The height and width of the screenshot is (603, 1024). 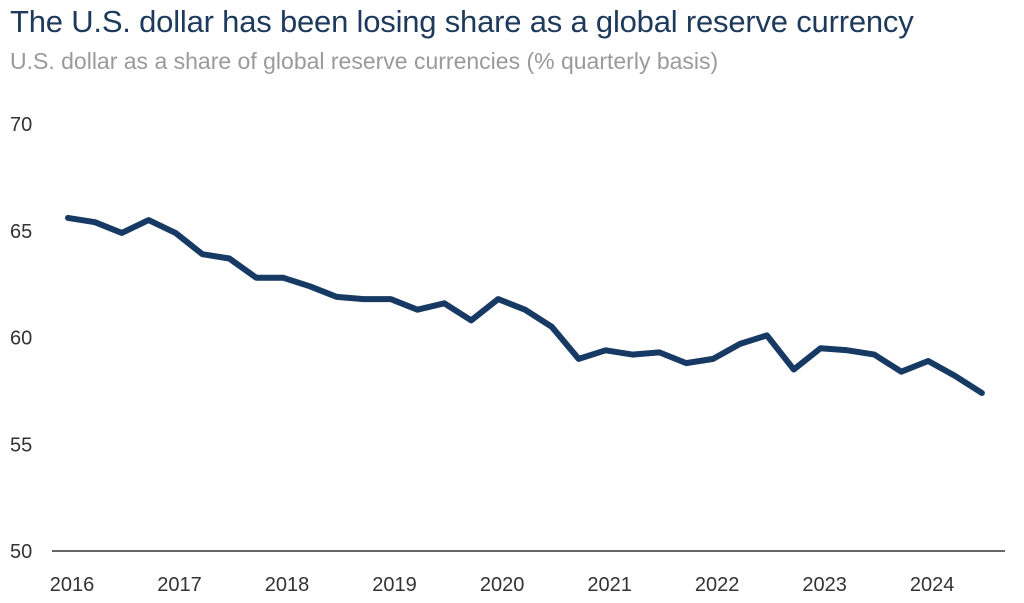 I want to click on x-tick-label: 2020, so click(x=502, y=585).